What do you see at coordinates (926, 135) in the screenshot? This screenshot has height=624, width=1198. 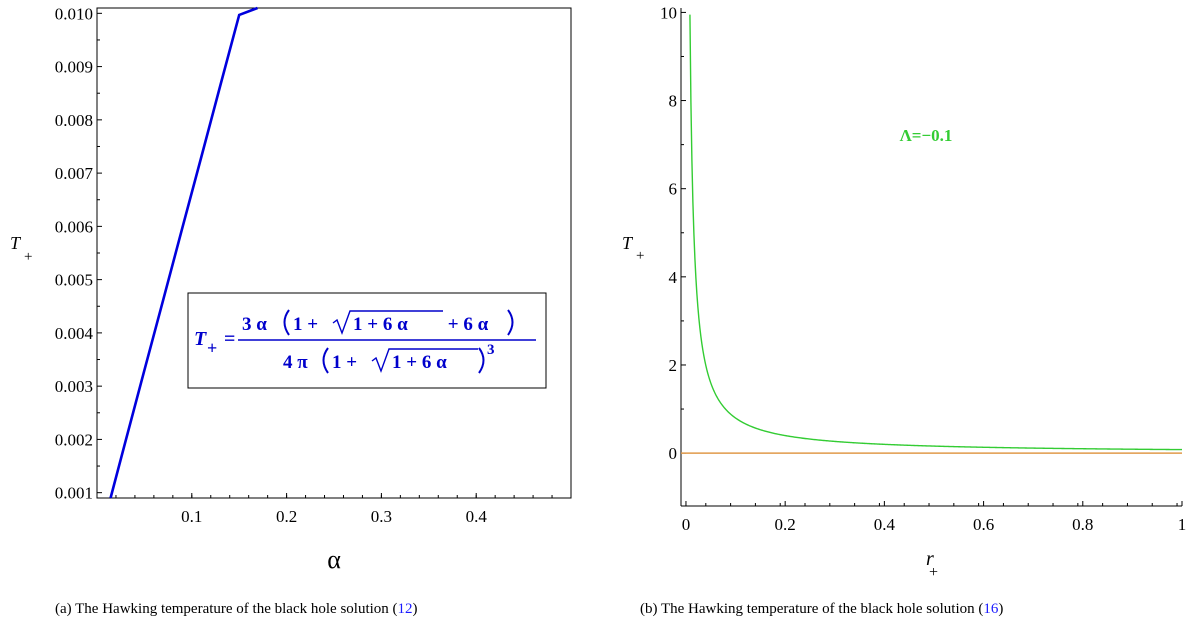 I see `chart-b-legend-label: Λ=−0.1` at bounding box center [926, 135].